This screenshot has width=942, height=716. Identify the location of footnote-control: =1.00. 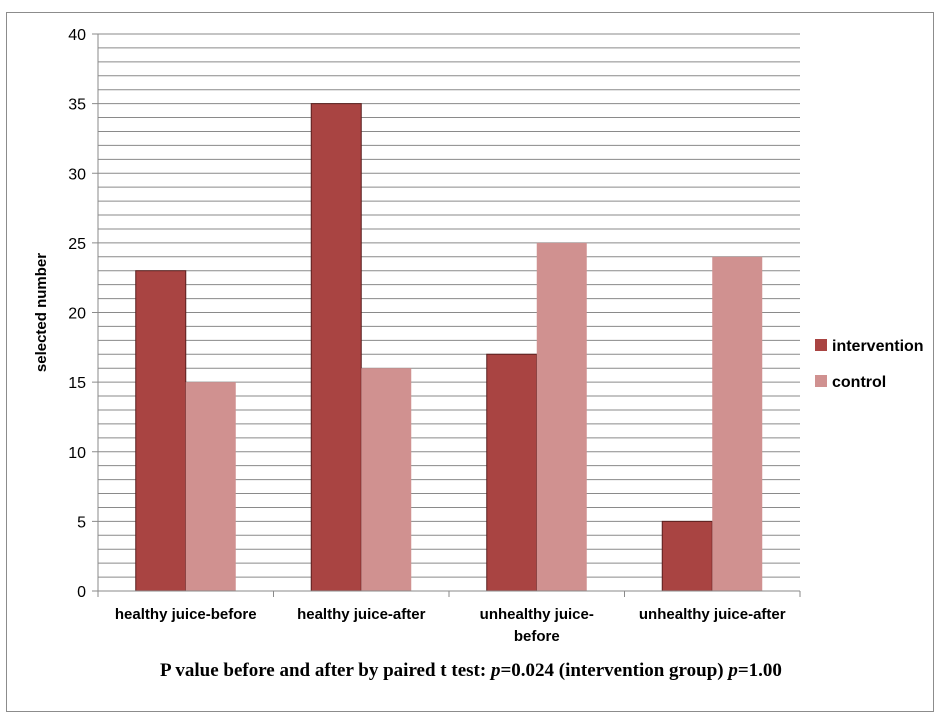
(759, 670).